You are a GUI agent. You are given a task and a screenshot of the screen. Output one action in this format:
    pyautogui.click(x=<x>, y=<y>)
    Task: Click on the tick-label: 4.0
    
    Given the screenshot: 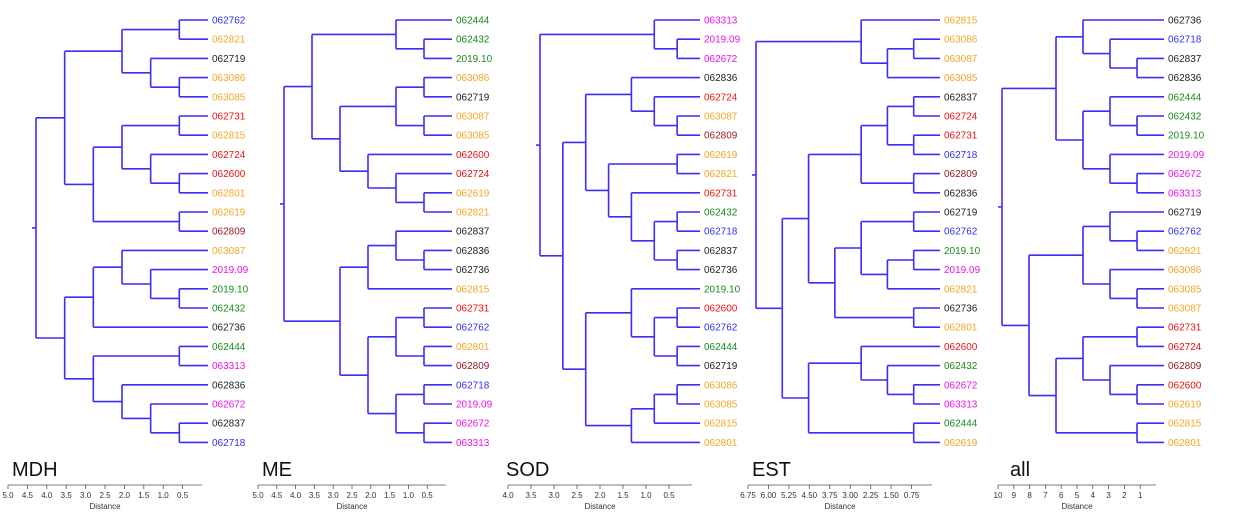 What is the action you would take?
    pyautogui.click(x=47, y=495)
    